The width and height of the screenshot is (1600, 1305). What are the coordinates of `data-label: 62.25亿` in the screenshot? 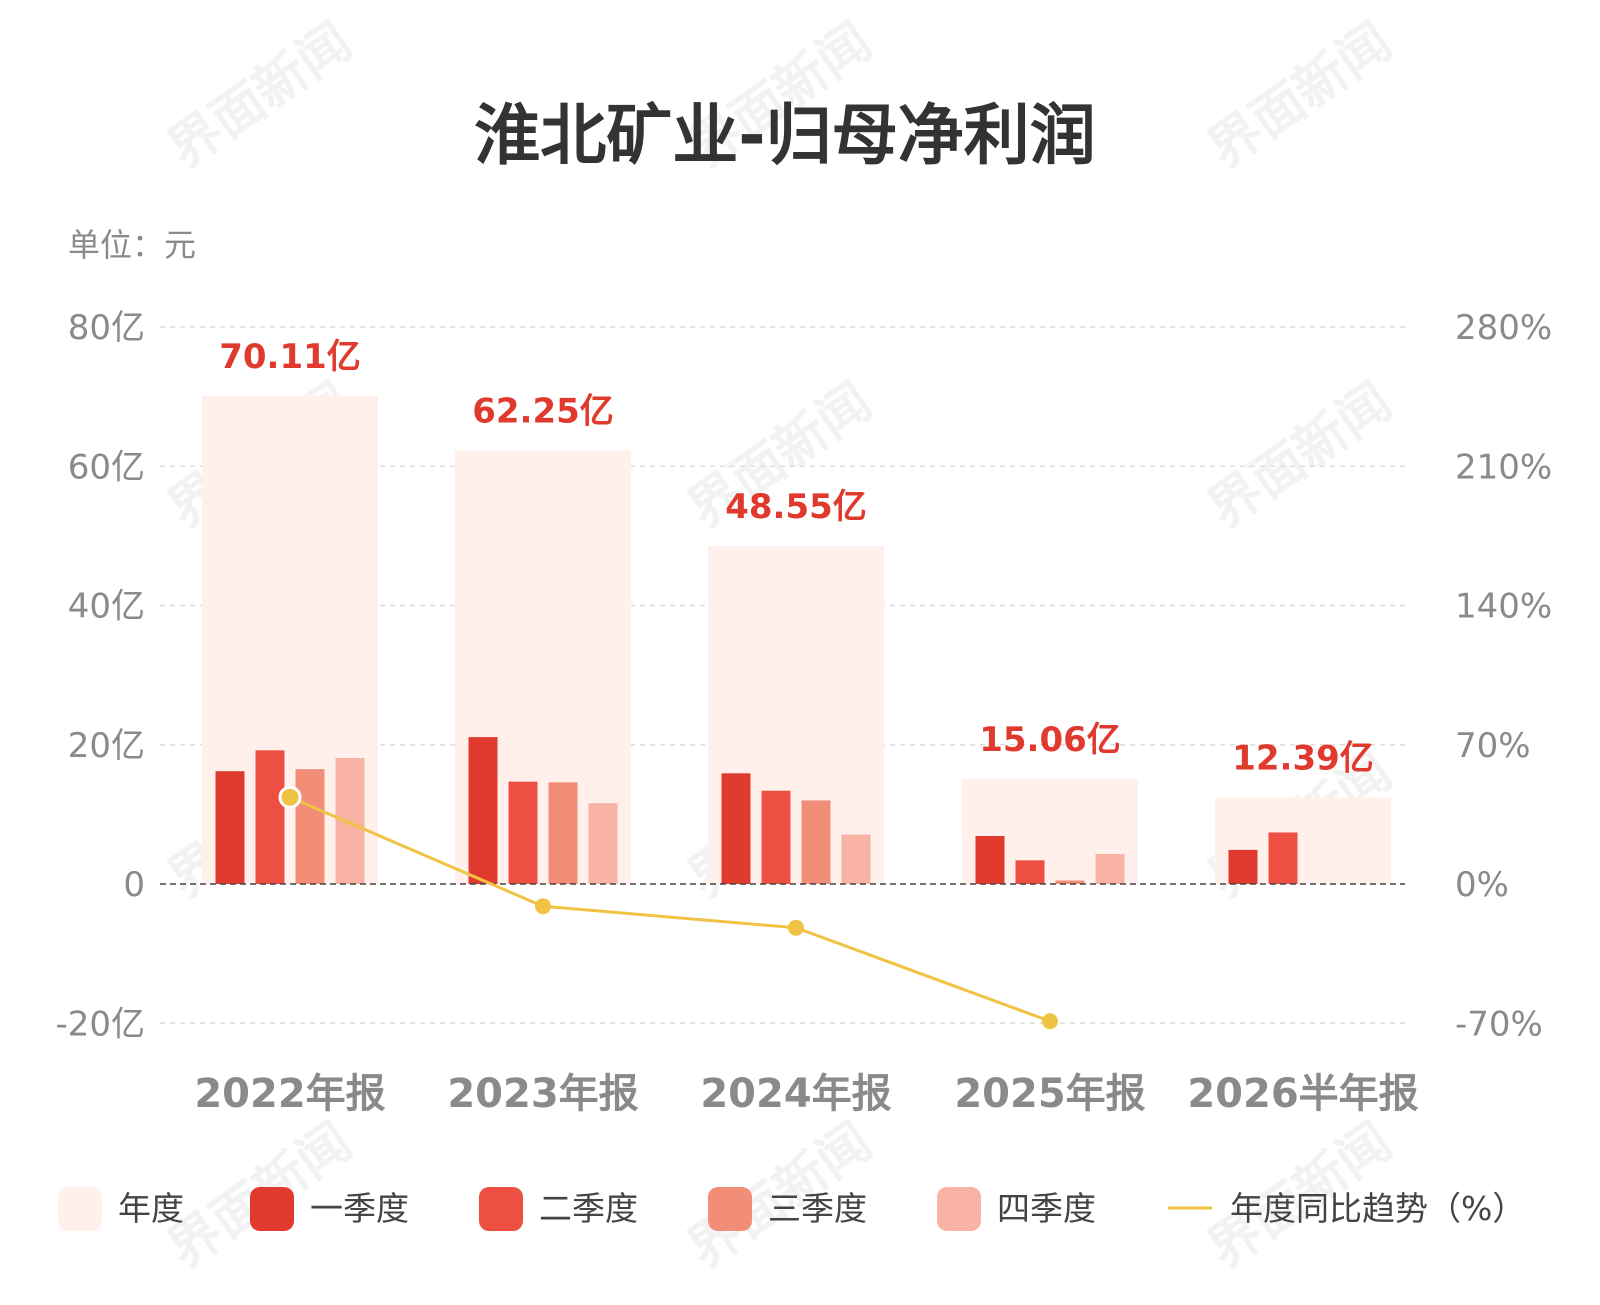 It's located at (543, 412).